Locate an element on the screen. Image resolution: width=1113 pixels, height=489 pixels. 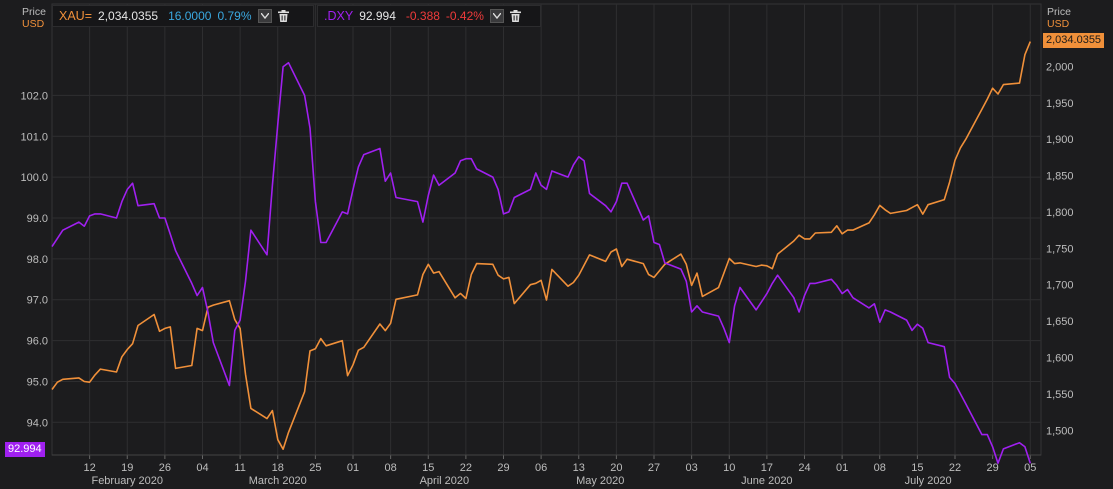
legend-dxy-dropdown-button is located at coordinates (496, 16).